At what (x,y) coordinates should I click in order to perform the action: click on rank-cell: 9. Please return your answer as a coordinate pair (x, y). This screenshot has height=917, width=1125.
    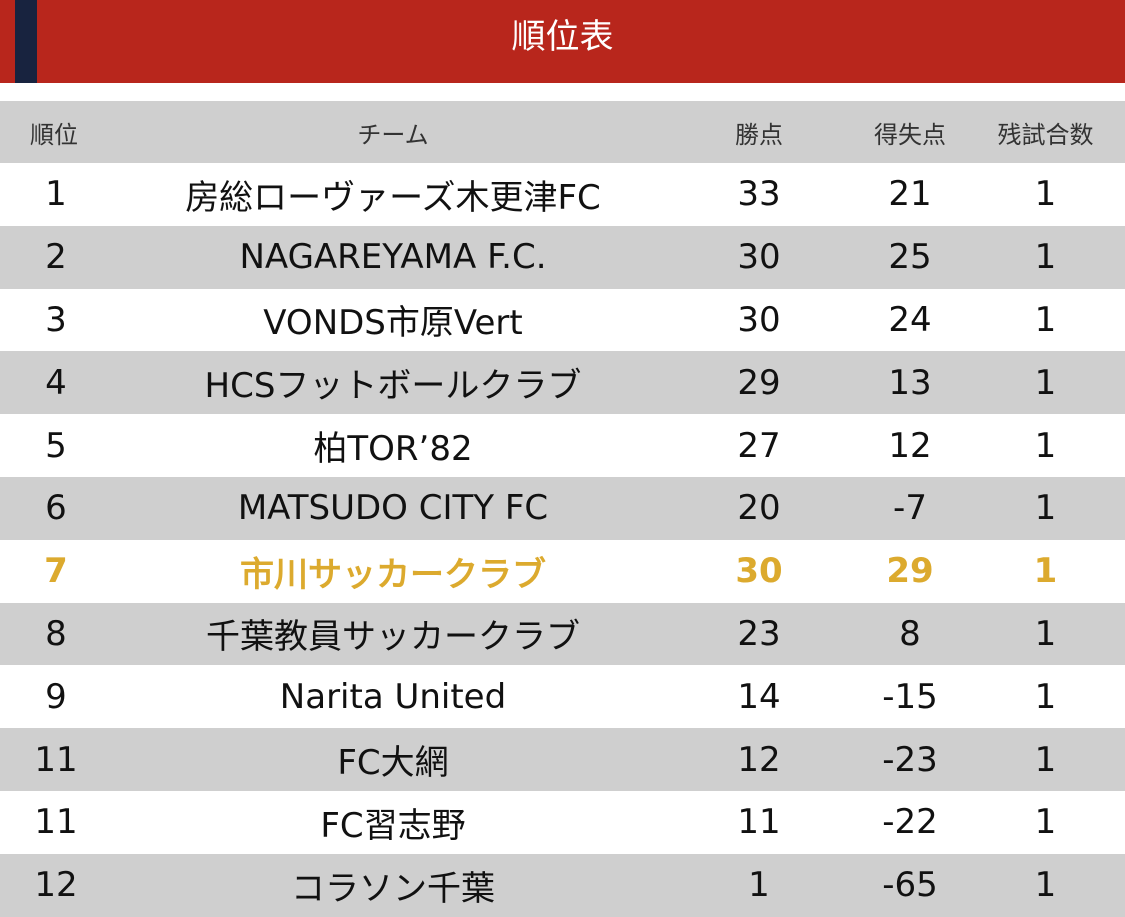
    Looking at the image, I should click on (56, 696).